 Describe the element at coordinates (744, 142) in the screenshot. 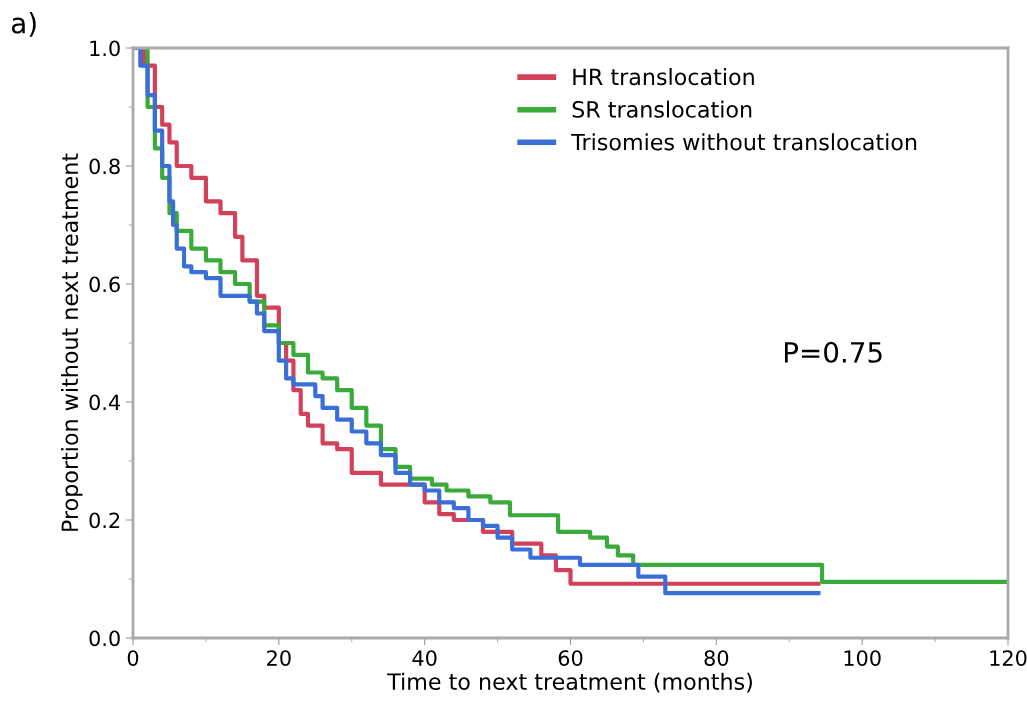

I see `legend-label: Trisomies without translocation` at that location.